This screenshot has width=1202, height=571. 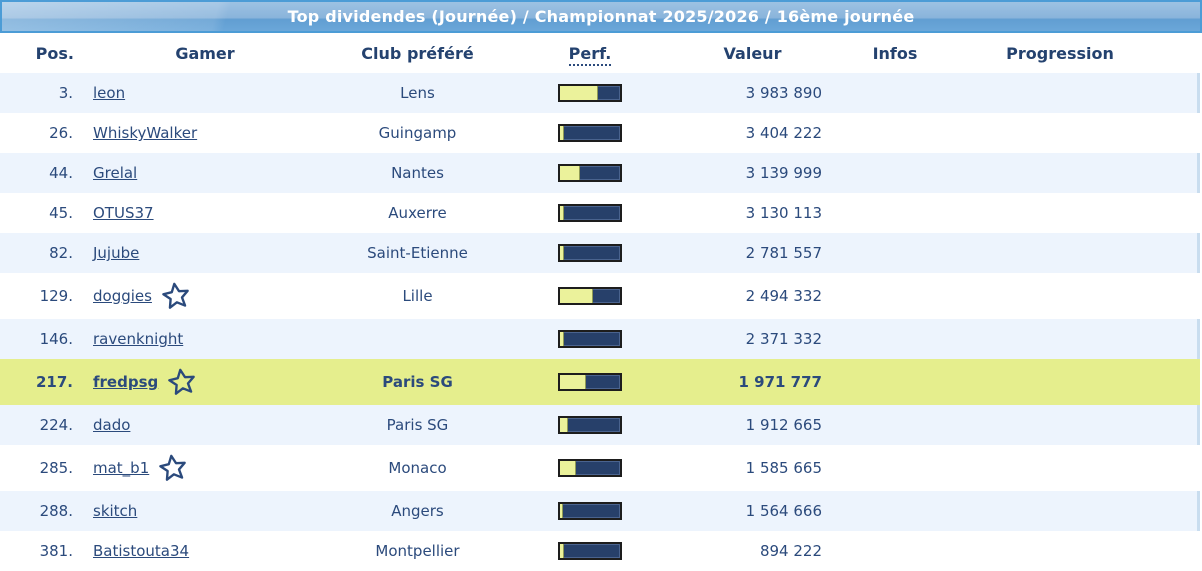 What do you see at coordinates (40, 53) in the screenshot?
I see `col-header-pos: Pos.` at bounding box center [40, 53].